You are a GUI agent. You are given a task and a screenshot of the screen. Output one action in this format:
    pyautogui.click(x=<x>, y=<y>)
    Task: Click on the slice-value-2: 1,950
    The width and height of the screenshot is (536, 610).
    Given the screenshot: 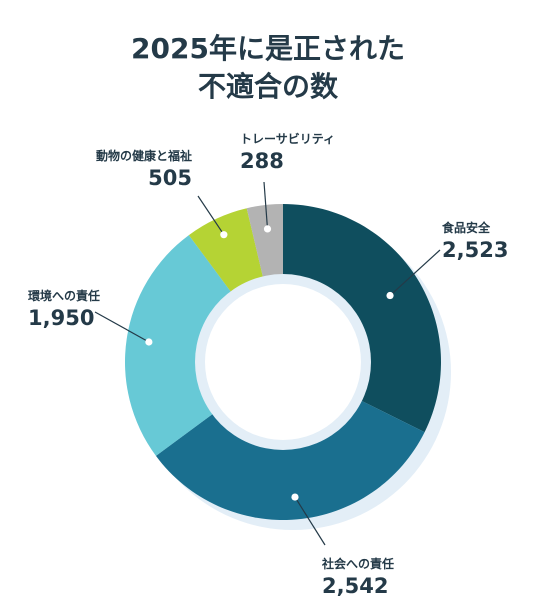 What is the action you would take?
    pyautogui.click(x=61, y=318)
    